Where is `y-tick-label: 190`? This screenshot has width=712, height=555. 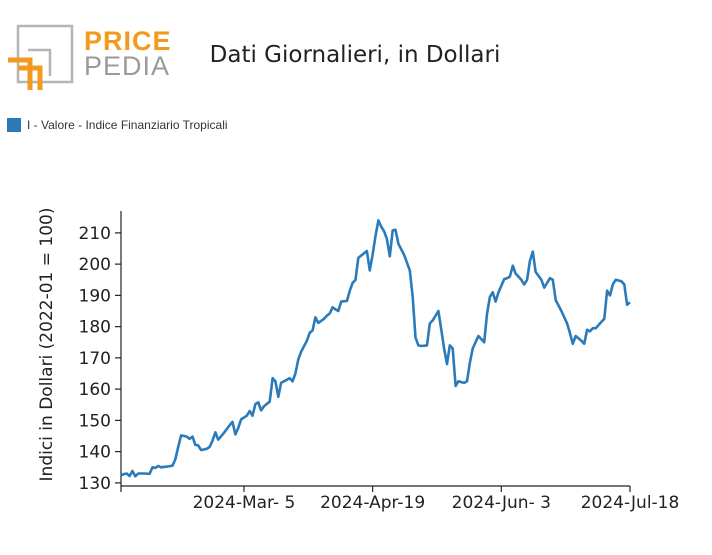 y-tick-label: 190 is located at coordinates (95, 296).